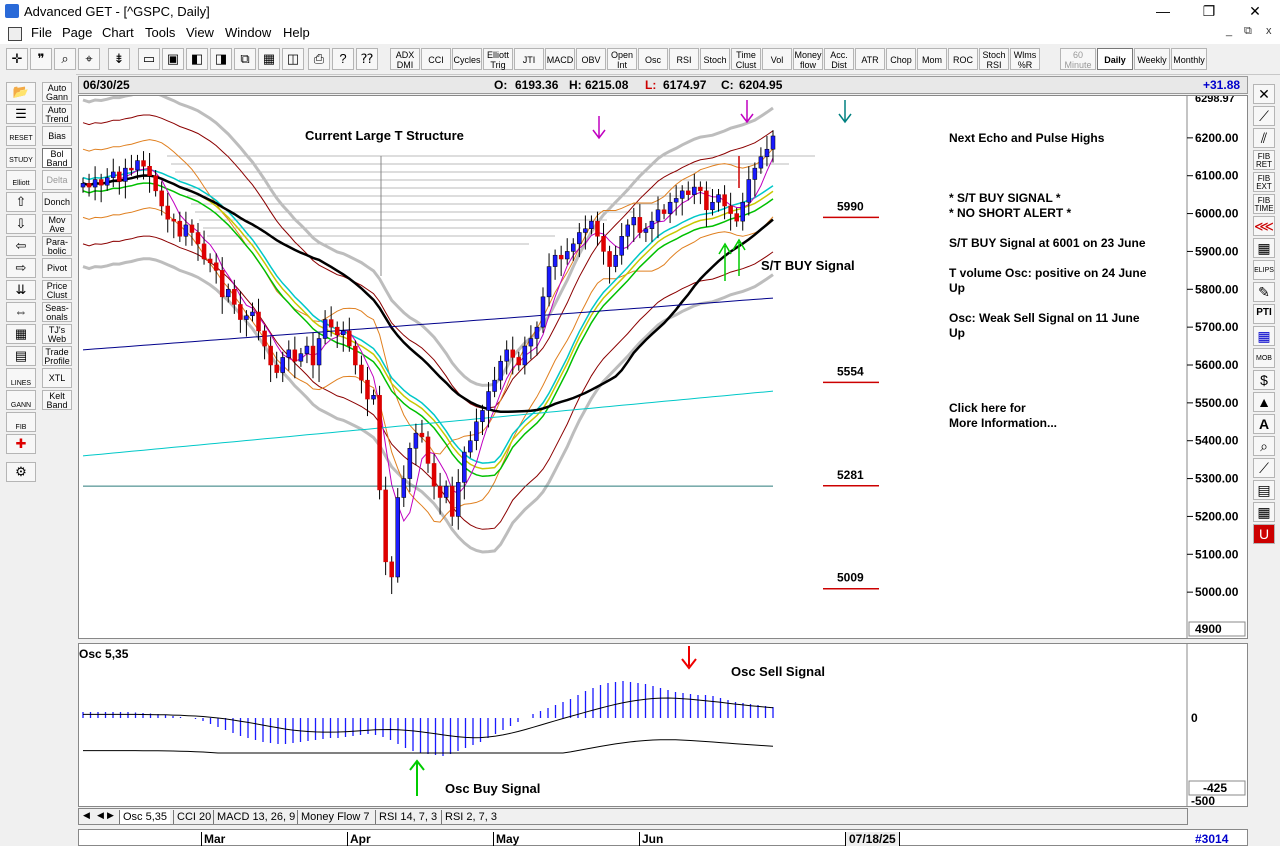  I want to click on ind-cycles: Cycles, so click(467, 59).